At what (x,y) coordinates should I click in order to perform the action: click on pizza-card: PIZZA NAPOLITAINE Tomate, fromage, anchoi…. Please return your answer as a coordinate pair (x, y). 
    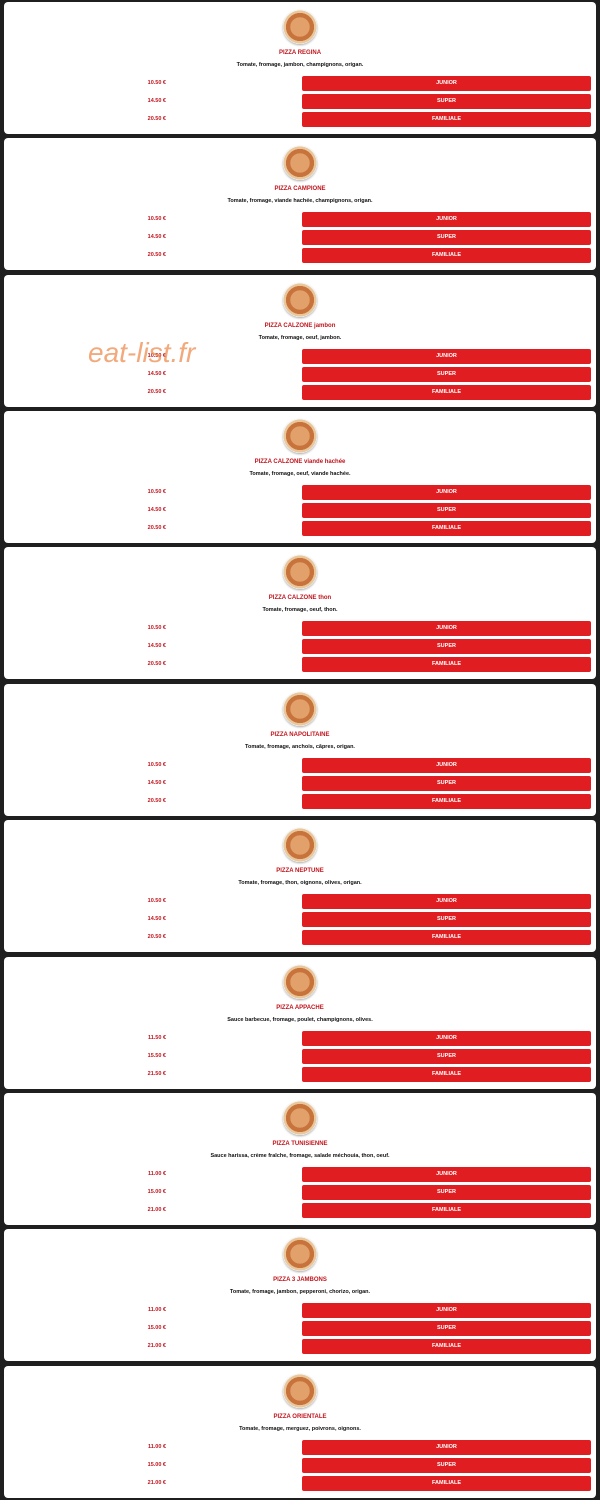
    Looking at the image, I should click on (300, 749).